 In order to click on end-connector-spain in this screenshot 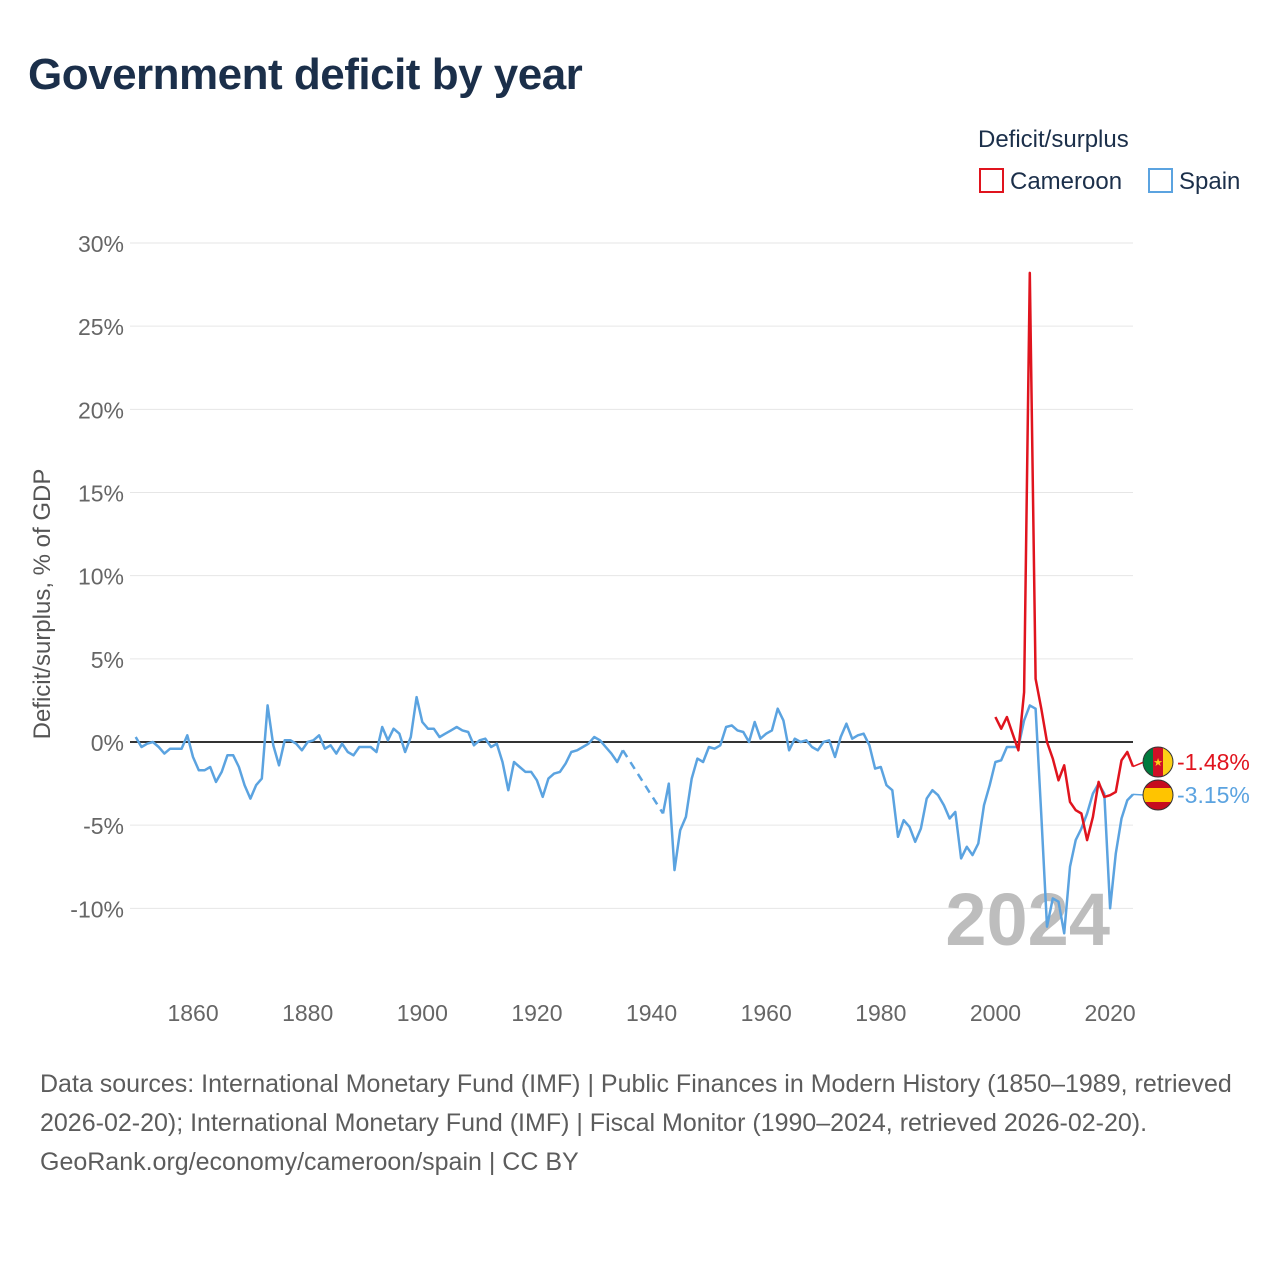, I will do `click(1138, 794)`.